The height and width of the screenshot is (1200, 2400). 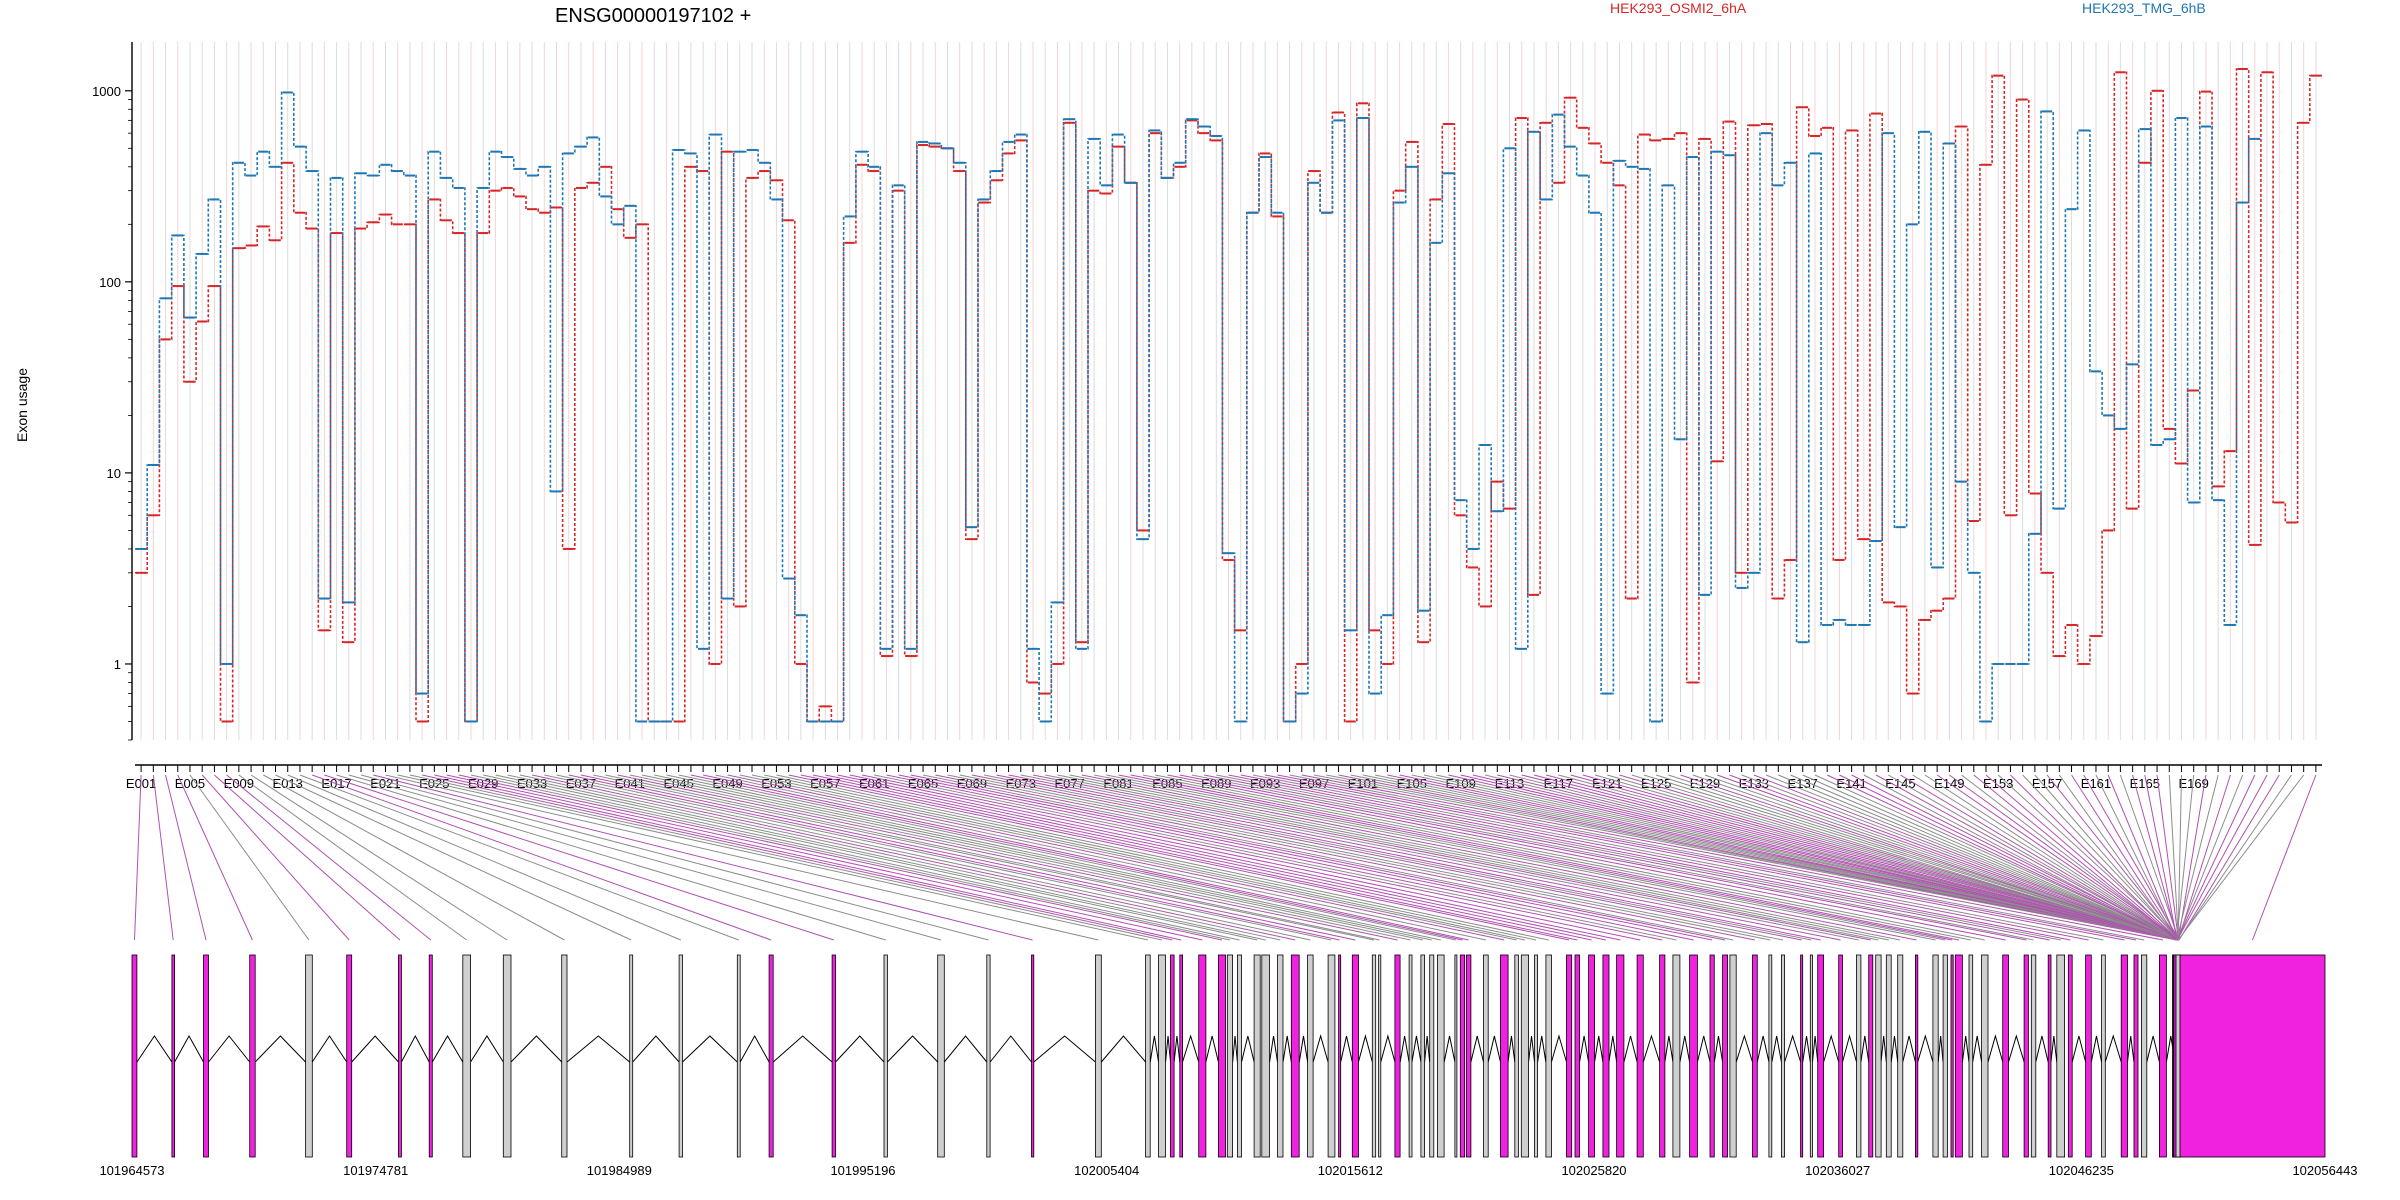 What do you see at coordinates (22, 405) in the screenshot?
I see `y-axis-label: Exon usage` at bounding box center [22, 405].